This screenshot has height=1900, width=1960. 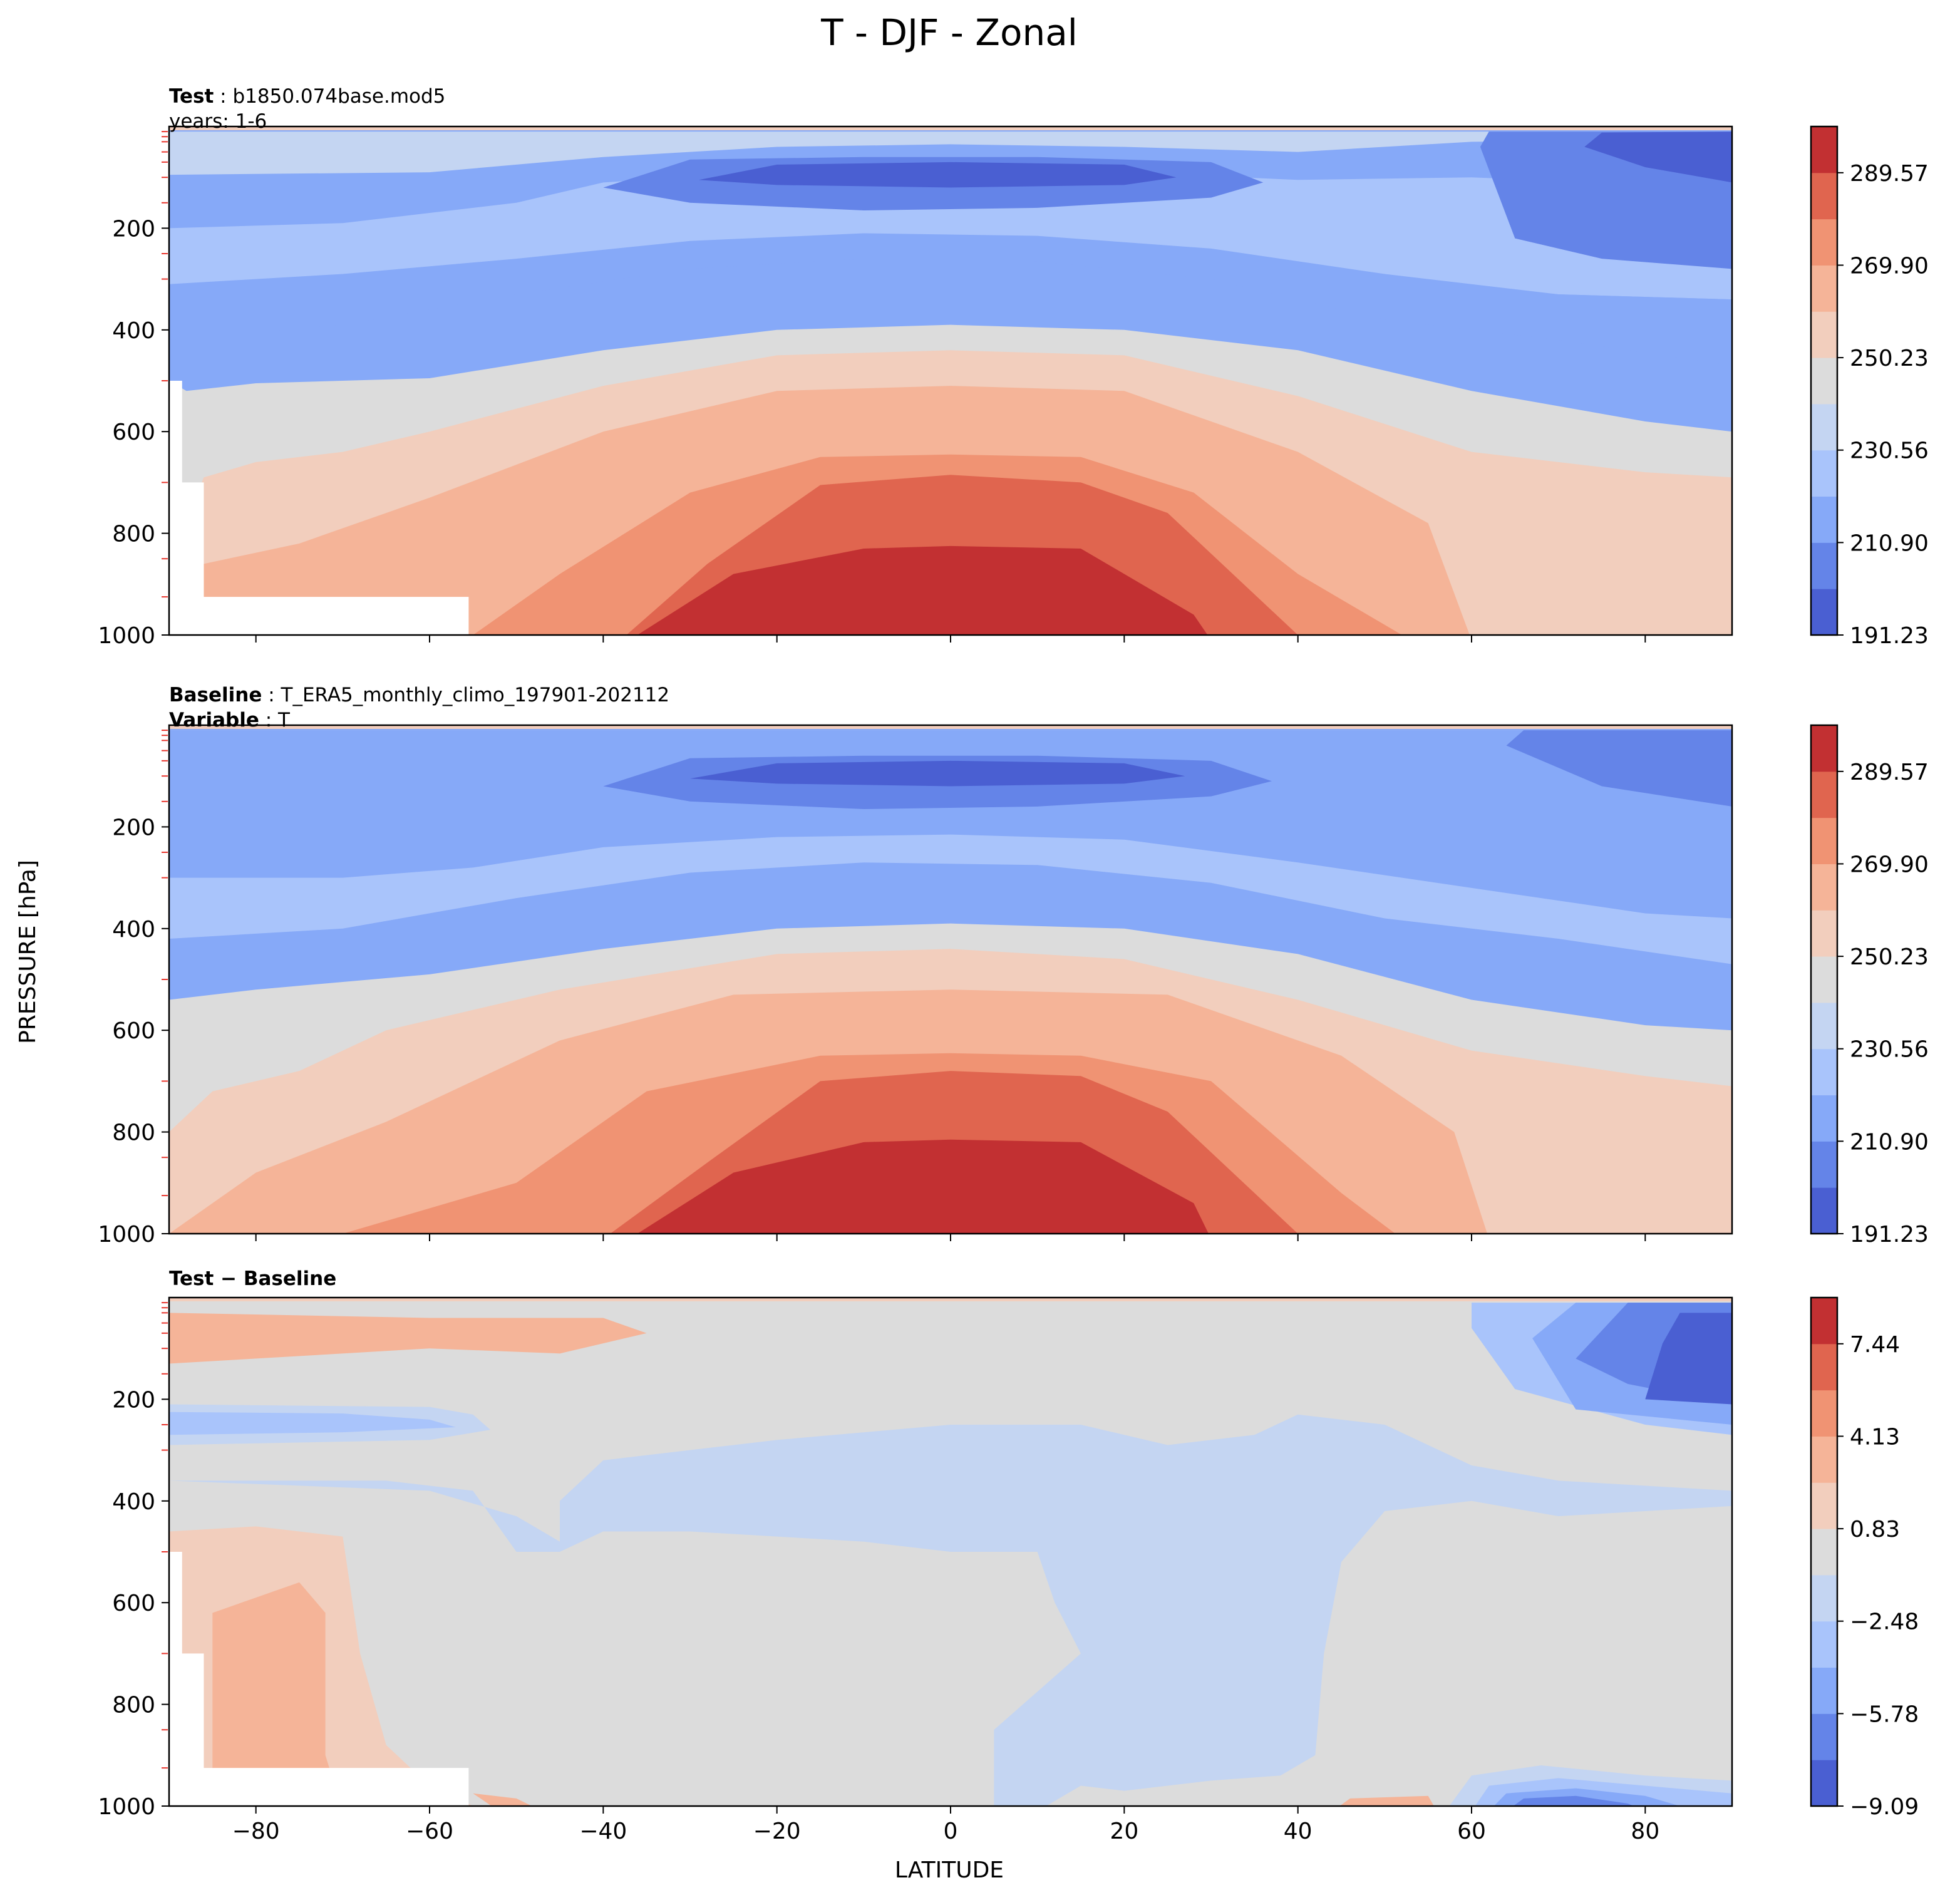 What do you see at coordinates (218, 121) in the screenshot?
I see `panel-header-line: years: 1-6` at bounding box center [218, 121].